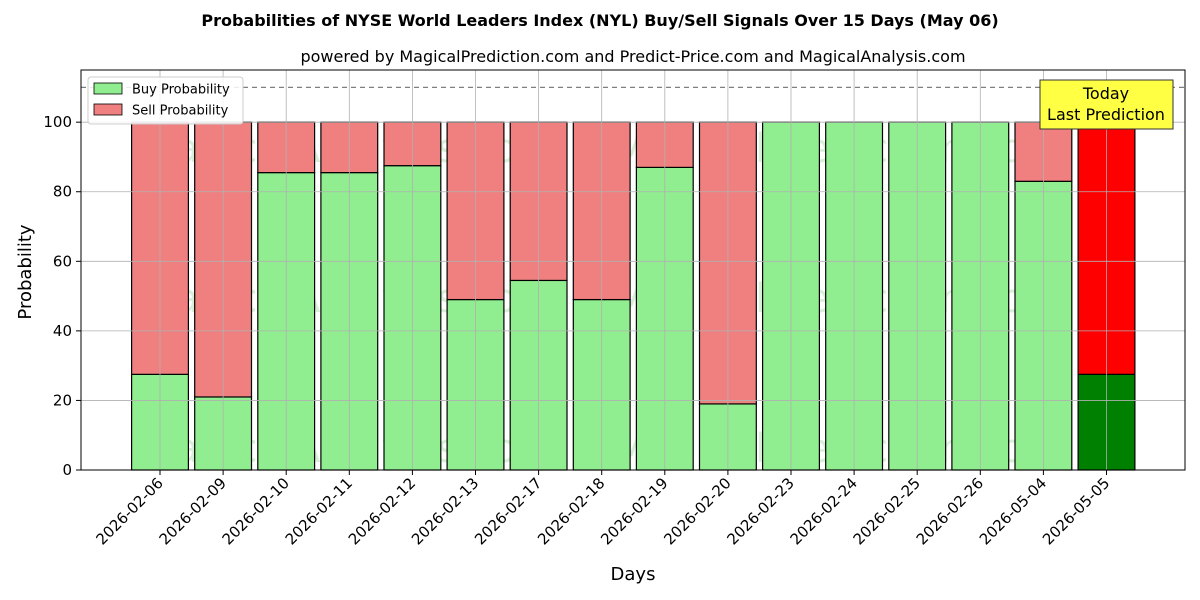 This screenshot has height=600, width=1200. Describe the element at coordinates (181, 90) in the screenshot. I see `legend-label: Buy Probability` at that location.